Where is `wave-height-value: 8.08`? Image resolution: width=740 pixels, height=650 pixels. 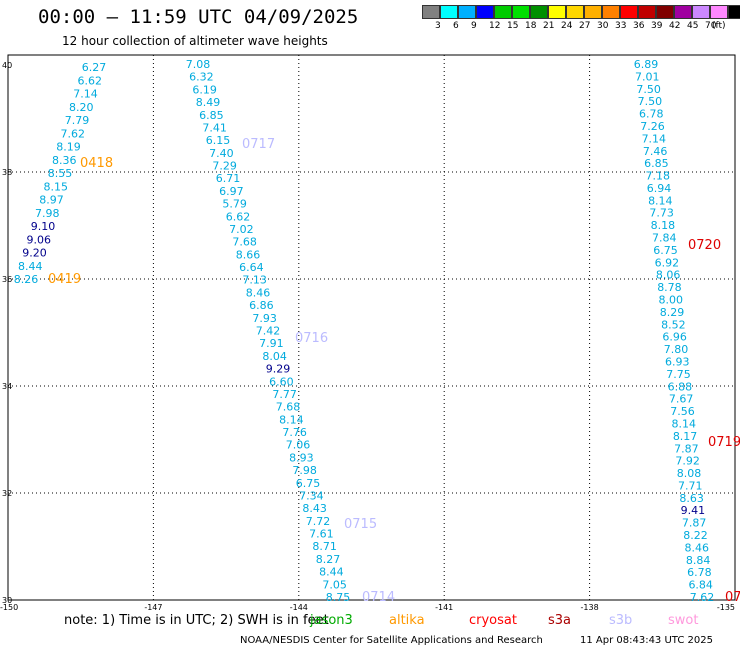 wave-height-value: 8.08 is located at coordinates (689, 473).